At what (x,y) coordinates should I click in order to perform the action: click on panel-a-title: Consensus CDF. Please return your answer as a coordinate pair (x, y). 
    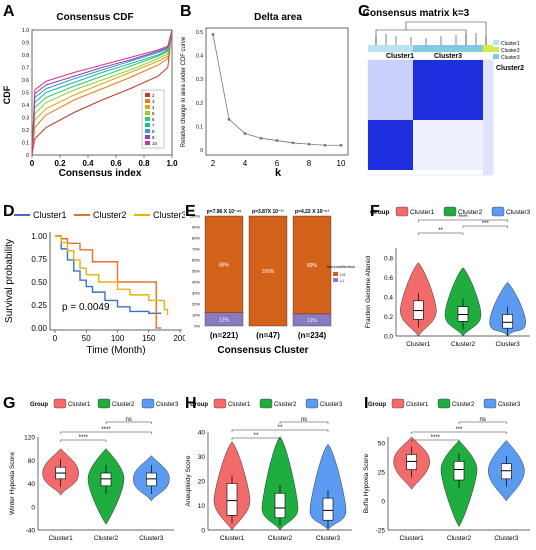
    Looking at the image, I should click on (94, 17).